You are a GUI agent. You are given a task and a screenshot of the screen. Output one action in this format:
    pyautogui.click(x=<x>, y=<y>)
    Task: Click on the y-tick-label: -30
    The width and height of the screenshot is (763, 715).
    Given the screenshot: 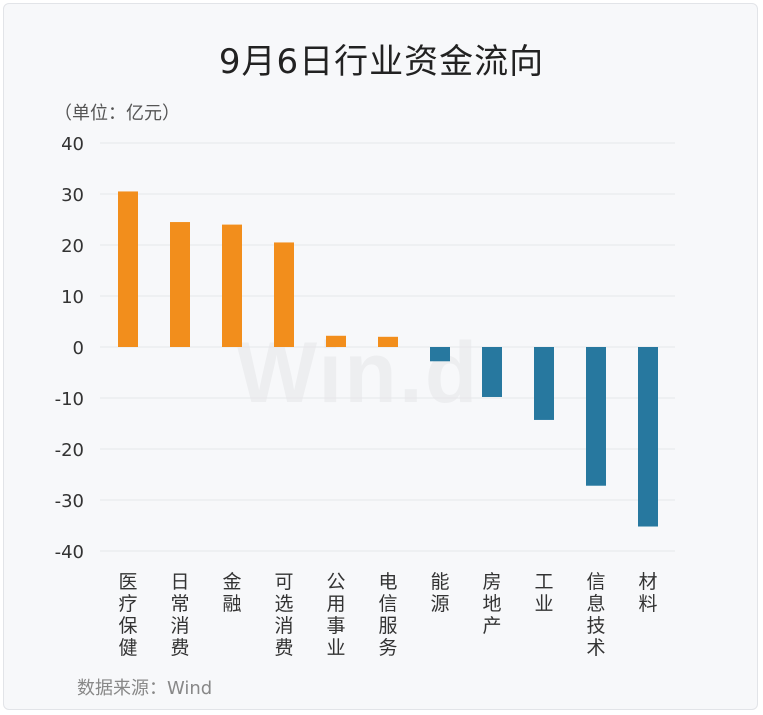 What is the action you would take?
    pyautogui.click(x=69, y=501)
    